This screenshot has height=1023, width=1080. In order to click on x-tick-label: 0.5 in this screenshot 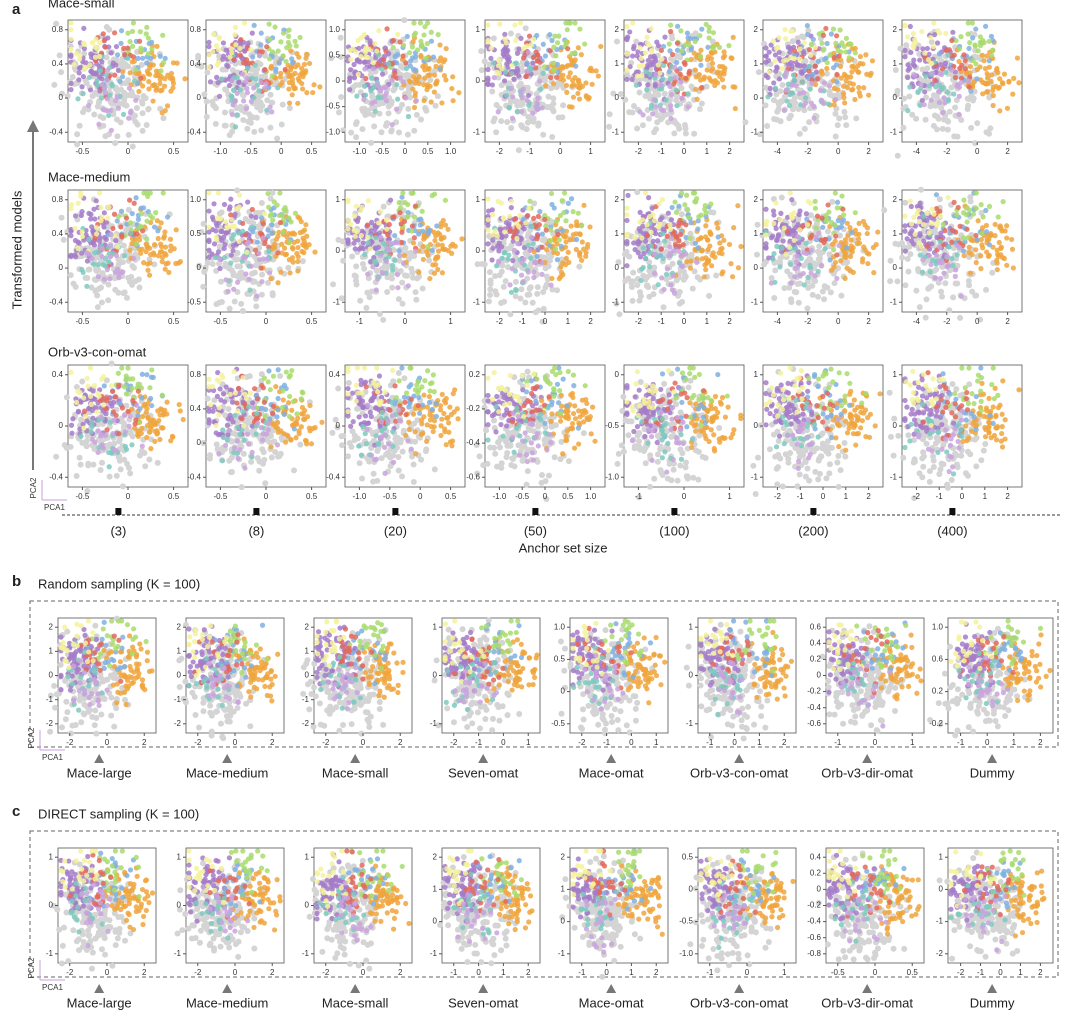, I will do `click(312, 321)`.